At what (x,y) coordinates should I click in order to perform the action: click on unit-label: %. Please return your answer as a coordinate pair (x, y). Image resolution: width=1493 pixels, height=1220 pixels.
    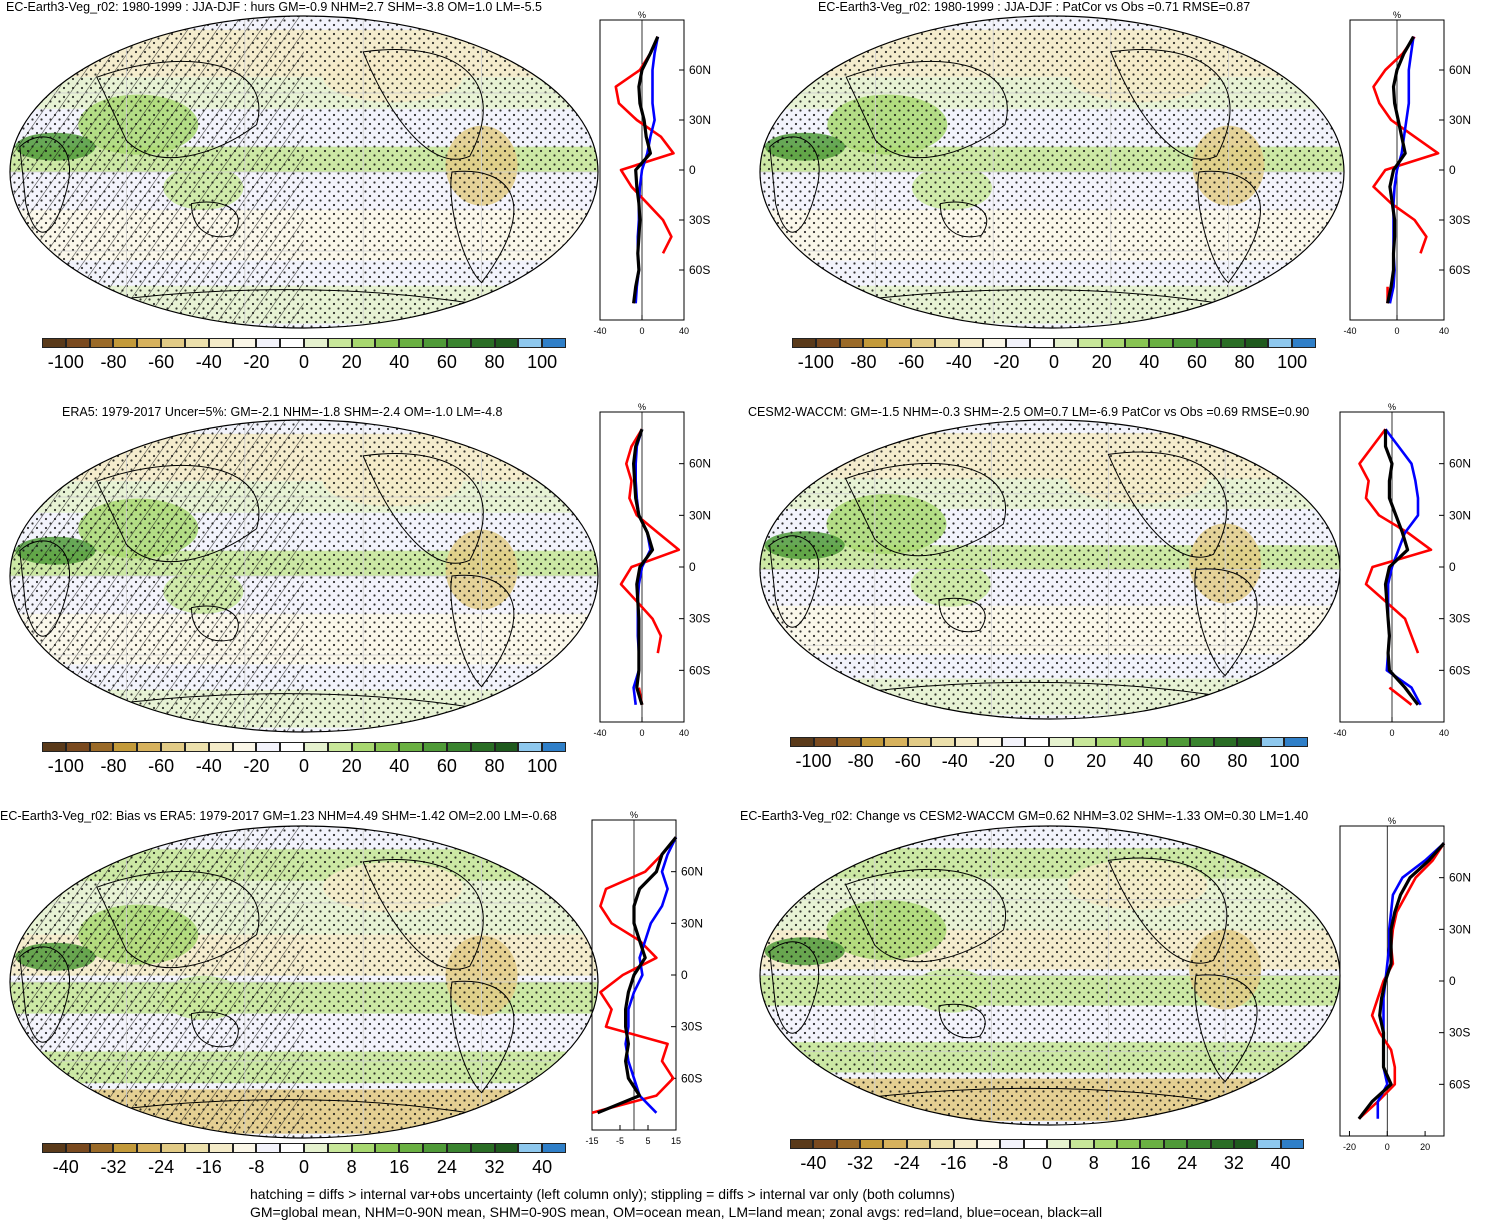
    Looking at the image, I should click on (1392, 821).